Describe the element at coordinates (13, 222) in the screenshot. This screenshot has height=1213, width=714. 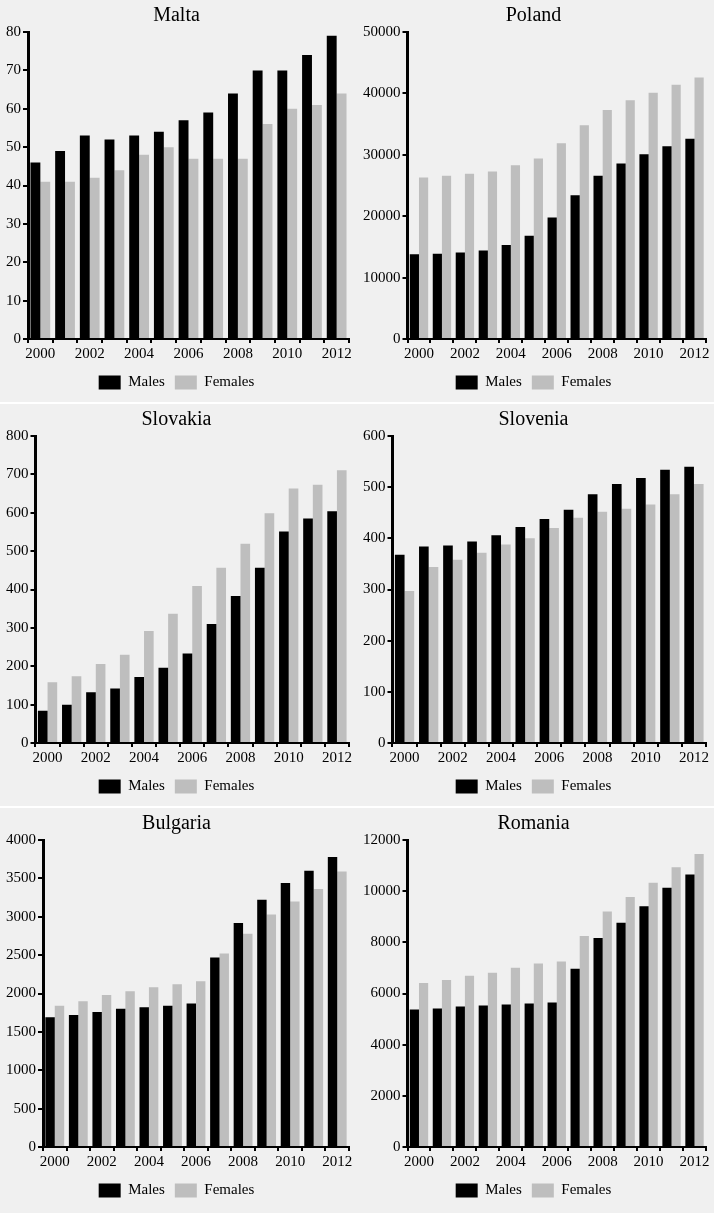
I see `y-tick-label: 30` at that location.